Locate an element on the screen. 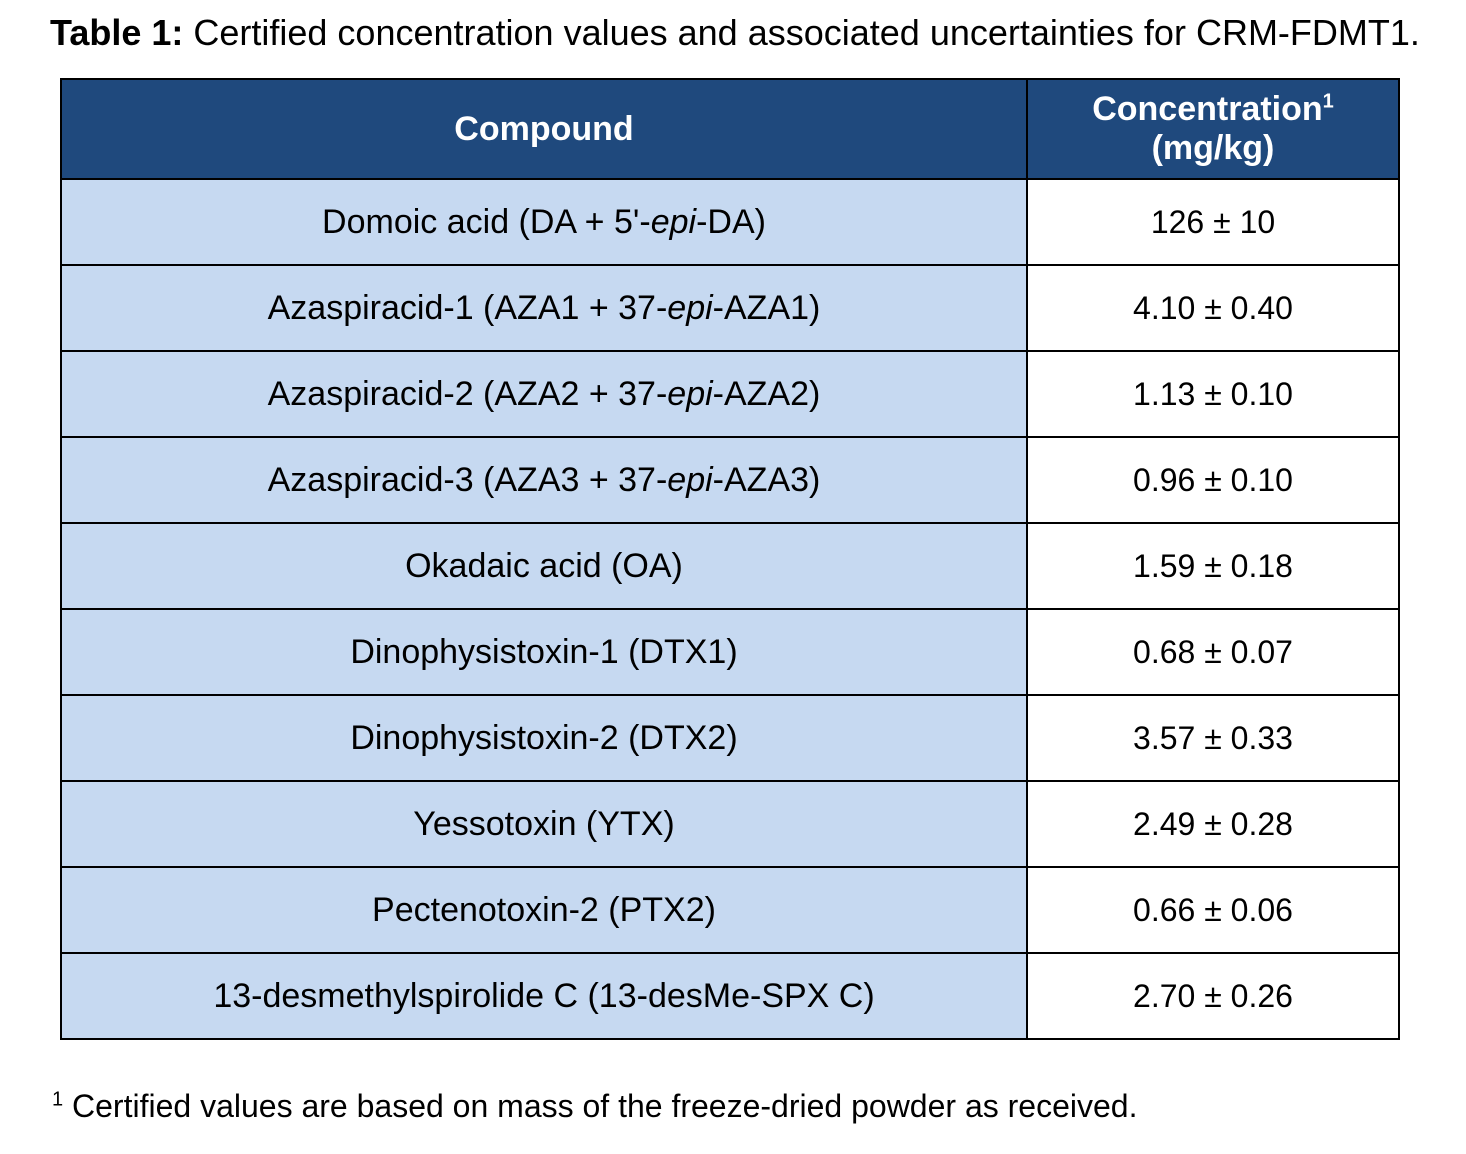 The image size is (1466, 1154). compound-cell: 13-desmethylspirolide C (13-desMe-SPX C) is located at coordinates (544, 996).